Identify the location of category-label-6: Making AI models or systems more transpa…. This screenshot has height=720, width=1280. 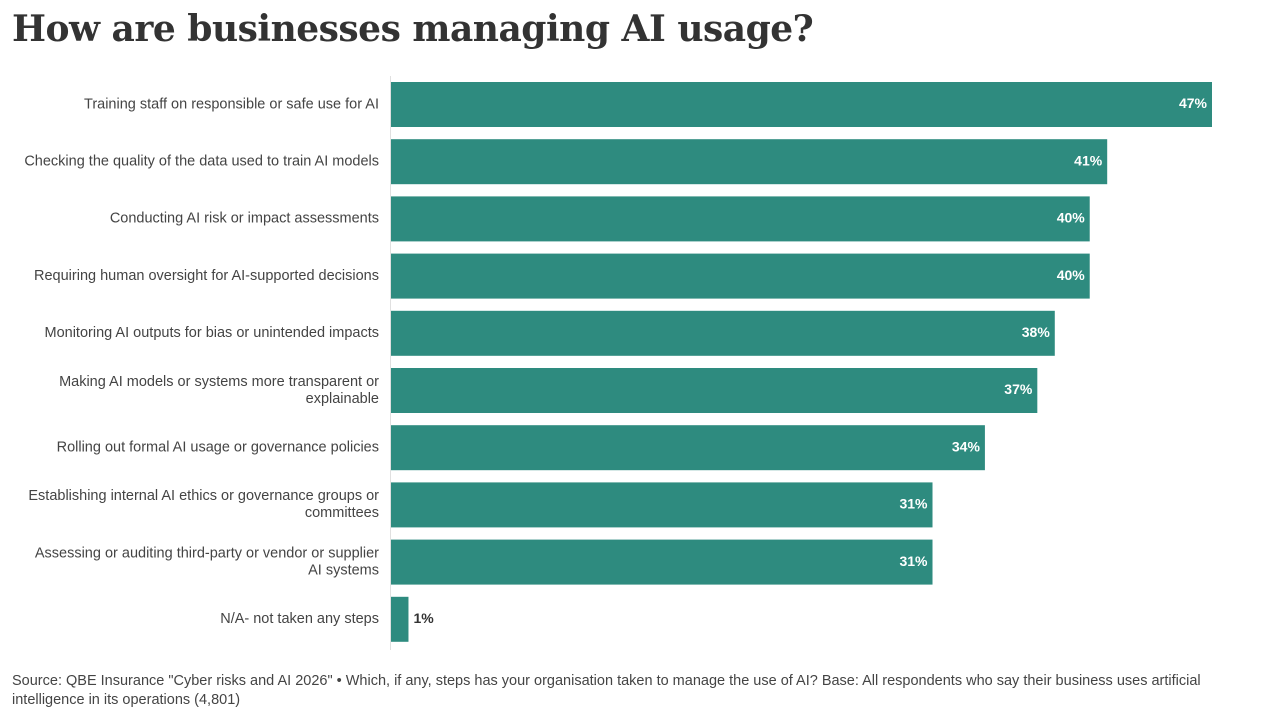
(219, 390).